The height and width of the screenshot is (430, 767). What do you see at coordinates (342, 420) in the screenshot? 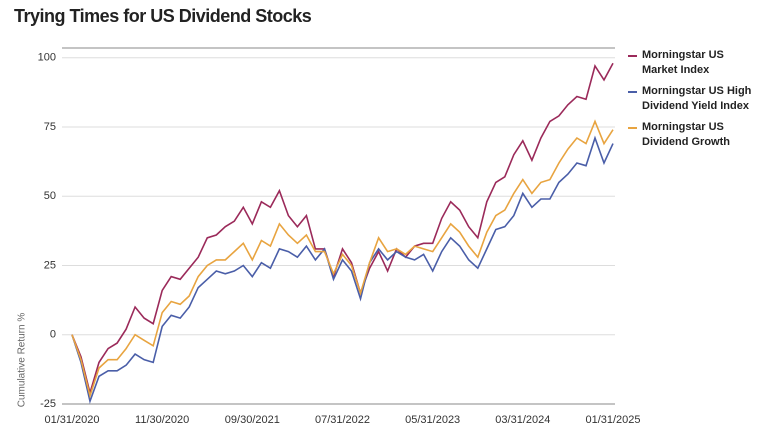
I see `x-tick-label: 07/31/2022` at bounding box center [342, 420].